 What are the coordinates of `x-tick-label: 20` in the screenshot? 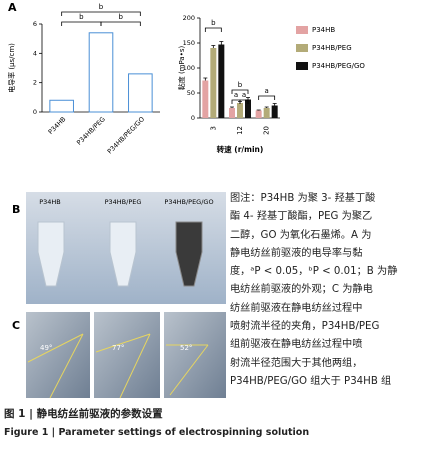 It's located at (267, 130).